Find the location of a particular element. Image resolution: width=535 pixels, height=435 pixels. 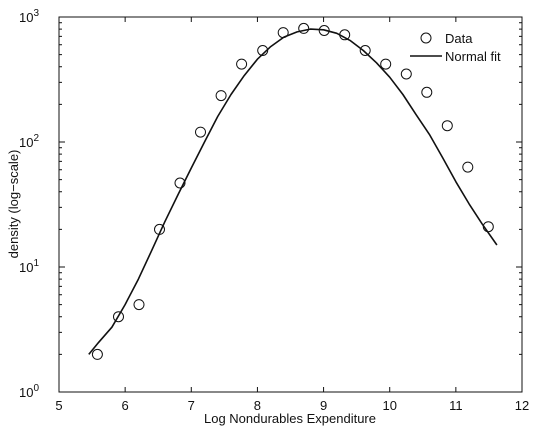

x-axis-title: Log Nondurables Expenditure is located at coordinates (290, 418).